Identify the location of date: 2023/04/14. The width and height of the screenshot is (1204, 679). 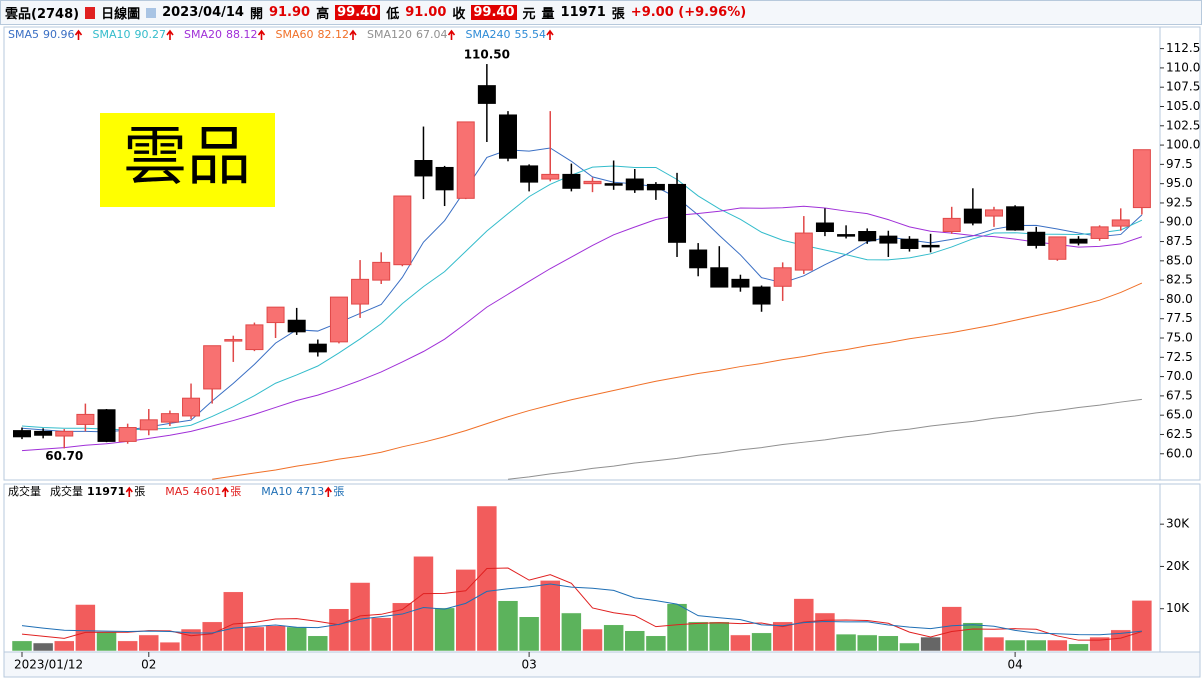
(203, 12).